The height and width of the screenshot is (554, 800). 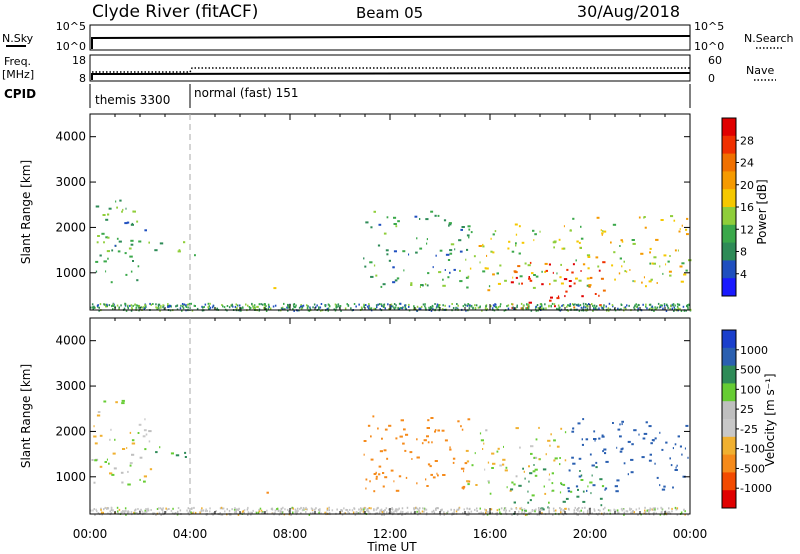 What do you see at coordinates (390, 534) in the screenshot?
I see `x-tick-labels: 00:00 04:00 08:00 12:00 16:00 20:00 00:00` at bounding box center [390, 534].